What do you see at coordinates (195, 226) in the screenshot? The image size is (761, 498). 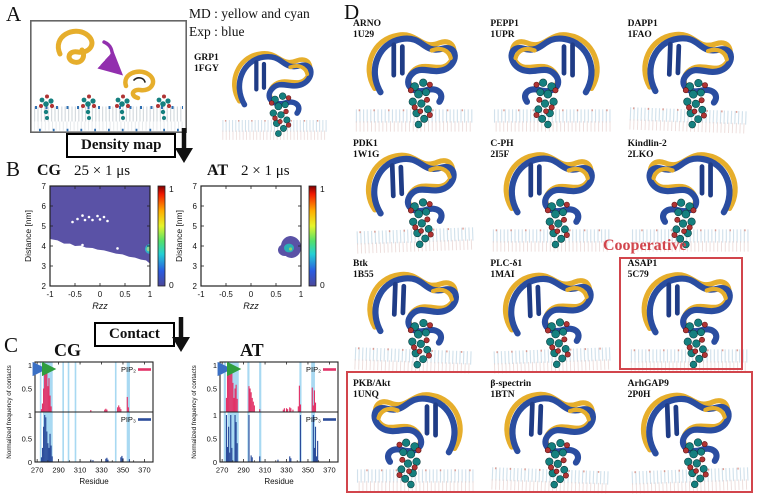 I see `svg-text: 5` at bounding box center [195, 226].